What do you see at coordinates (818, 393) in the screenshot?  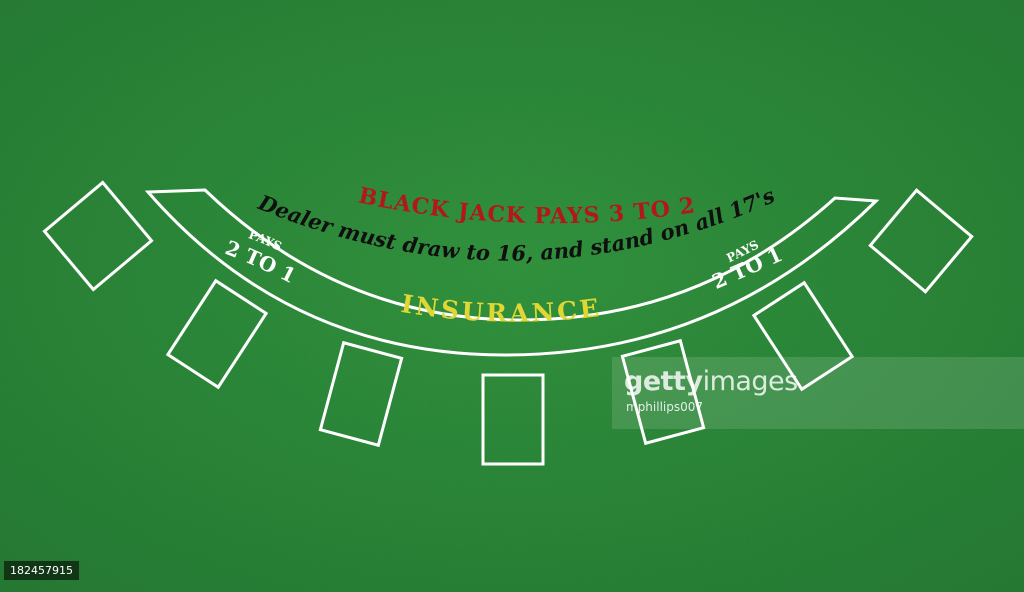 I see `watermark-band` at bounding box center [818, 393].